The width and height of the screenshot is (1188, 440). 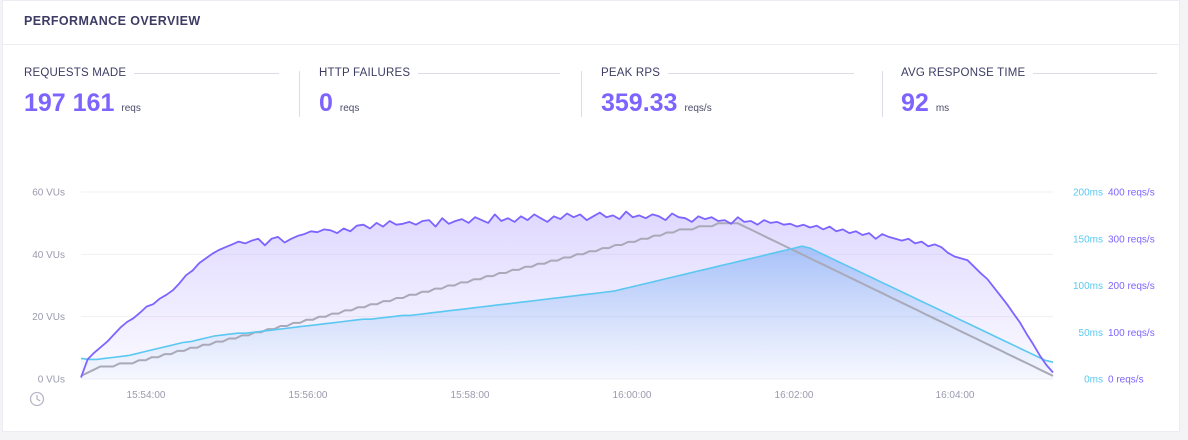 What do you see at coordinates (48, 317) in the screenshot?
I see `y-tick-label-vus: 20 VUs` at bounding box center [48, 317].